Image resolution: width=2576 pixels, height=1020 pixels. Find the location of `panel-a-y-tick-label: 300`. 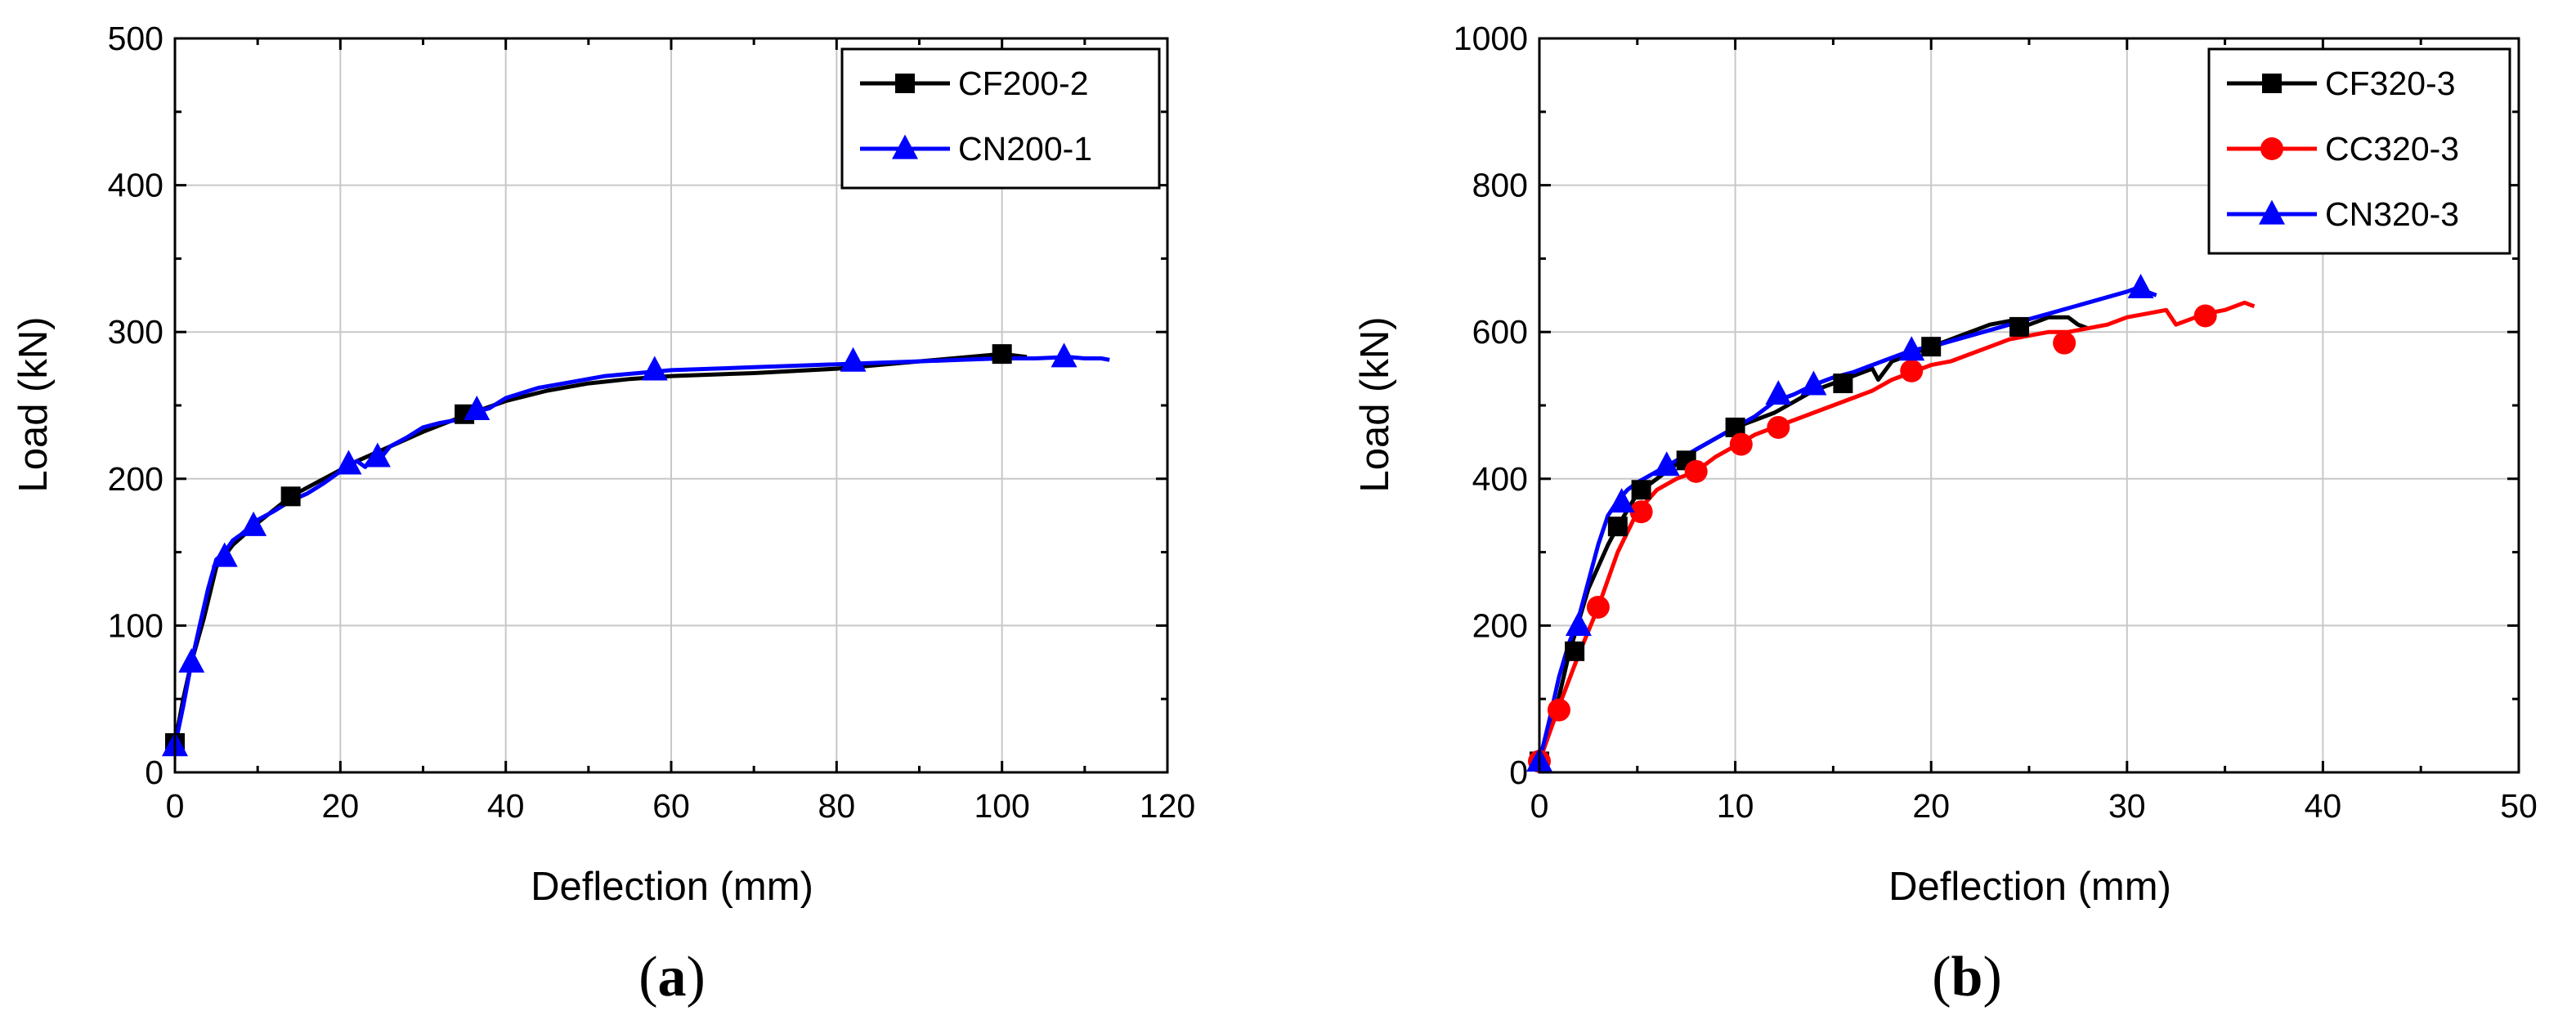

panel-a-y-tick-label: 300 is located at coordinates (136, 332).